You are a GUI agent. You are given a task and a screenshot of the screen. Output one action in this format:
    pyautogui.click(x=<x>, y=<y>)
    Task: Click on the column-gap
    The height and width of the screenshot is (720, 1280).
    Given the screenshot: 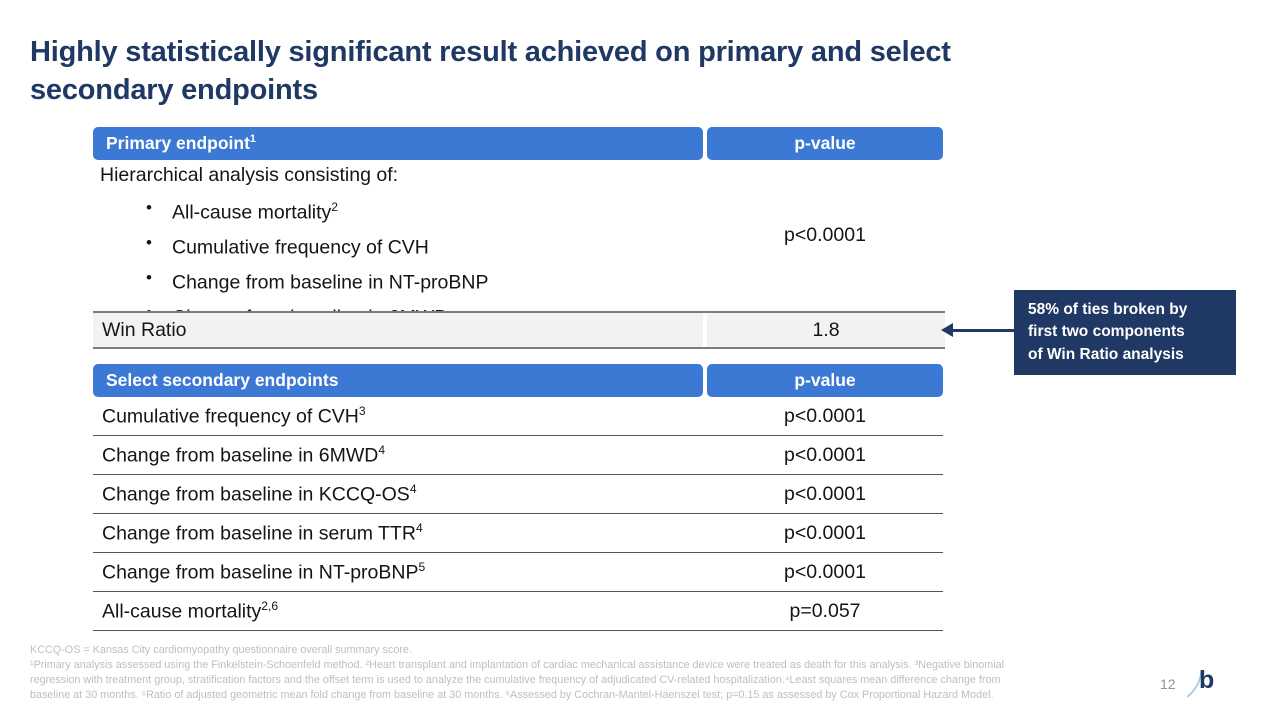 What is the action you would take?
    pyautogui.click(x=705, y=330)
    